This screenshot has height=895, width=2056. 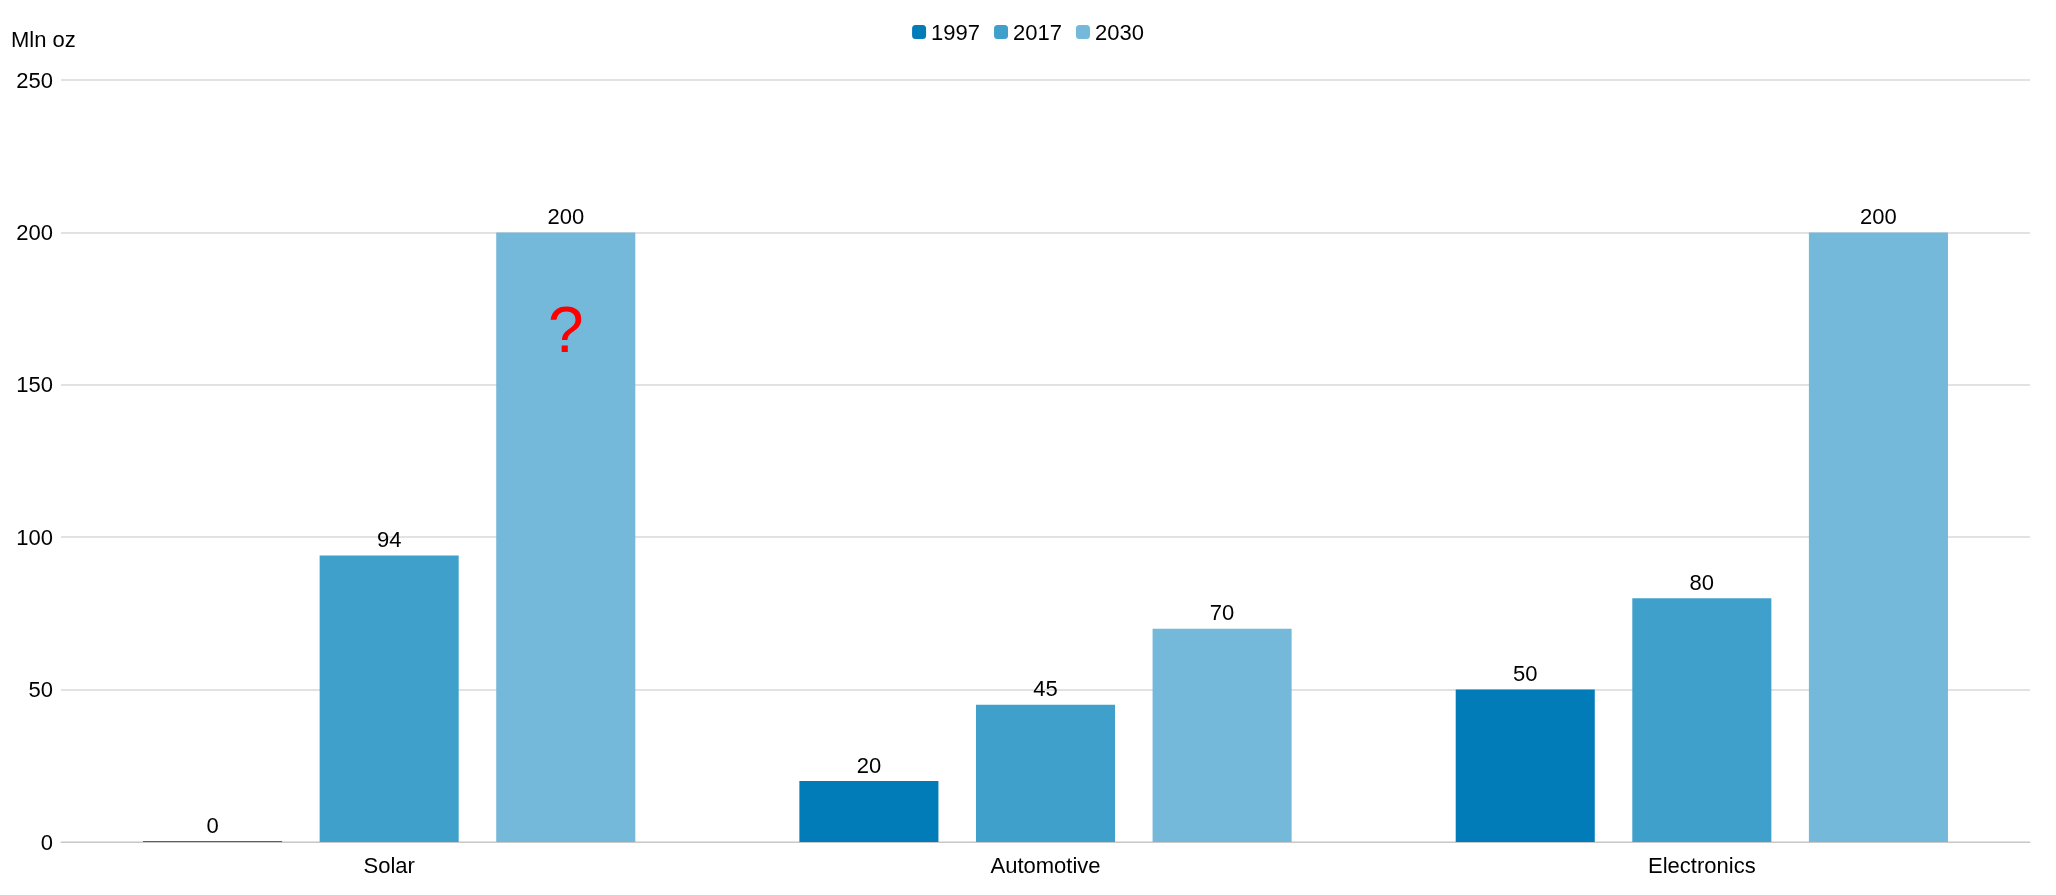 I want to click on data-label: 94, so click(x=389, y=539).